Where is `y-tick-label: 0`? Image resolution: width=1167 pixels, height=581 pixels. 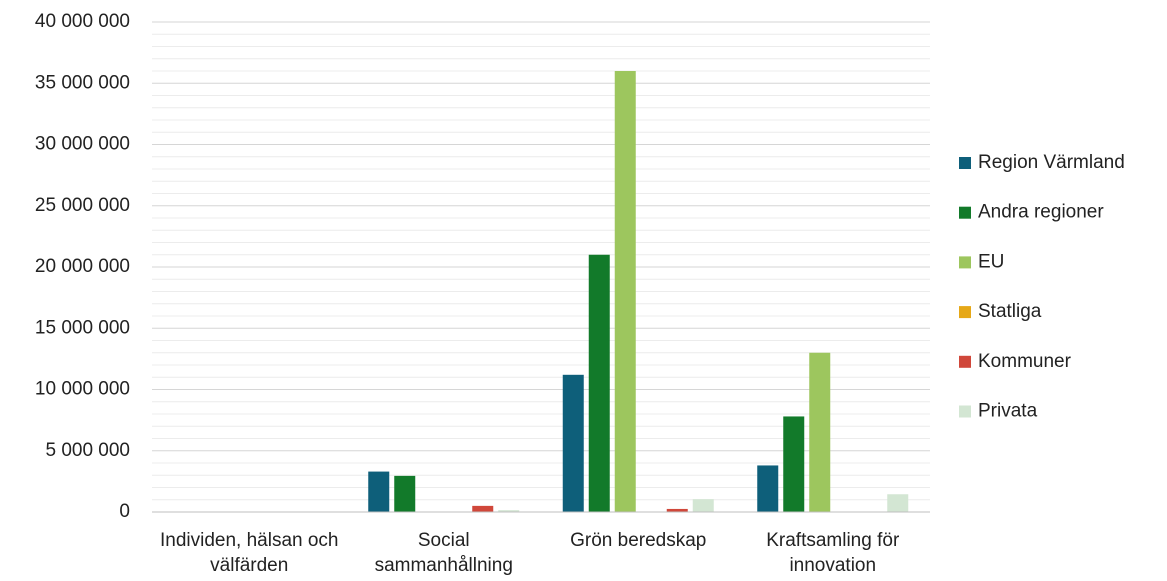 y-tick-label: 0 is located at coordinates (124, 511).